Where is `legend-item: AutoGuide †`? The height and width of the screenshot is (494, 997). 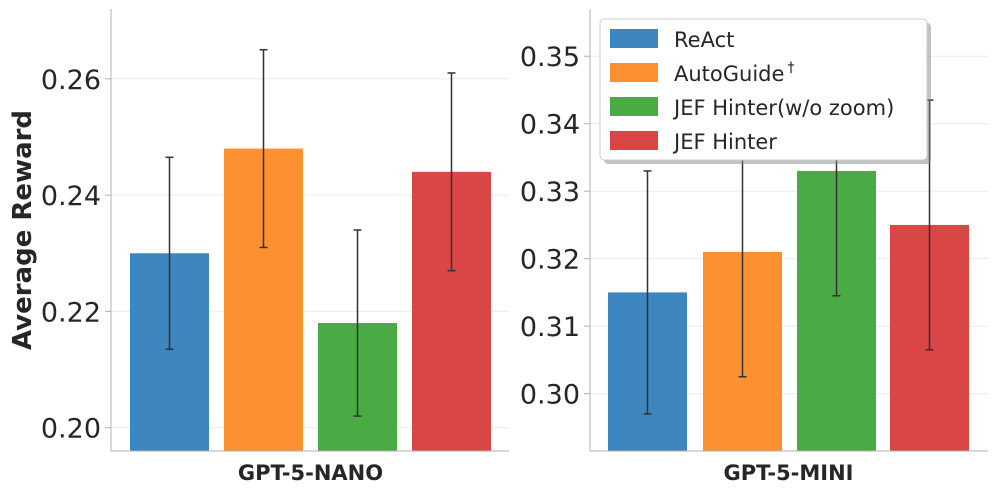
legend-item: AutoGuide † is located at coordinates (702, 73).